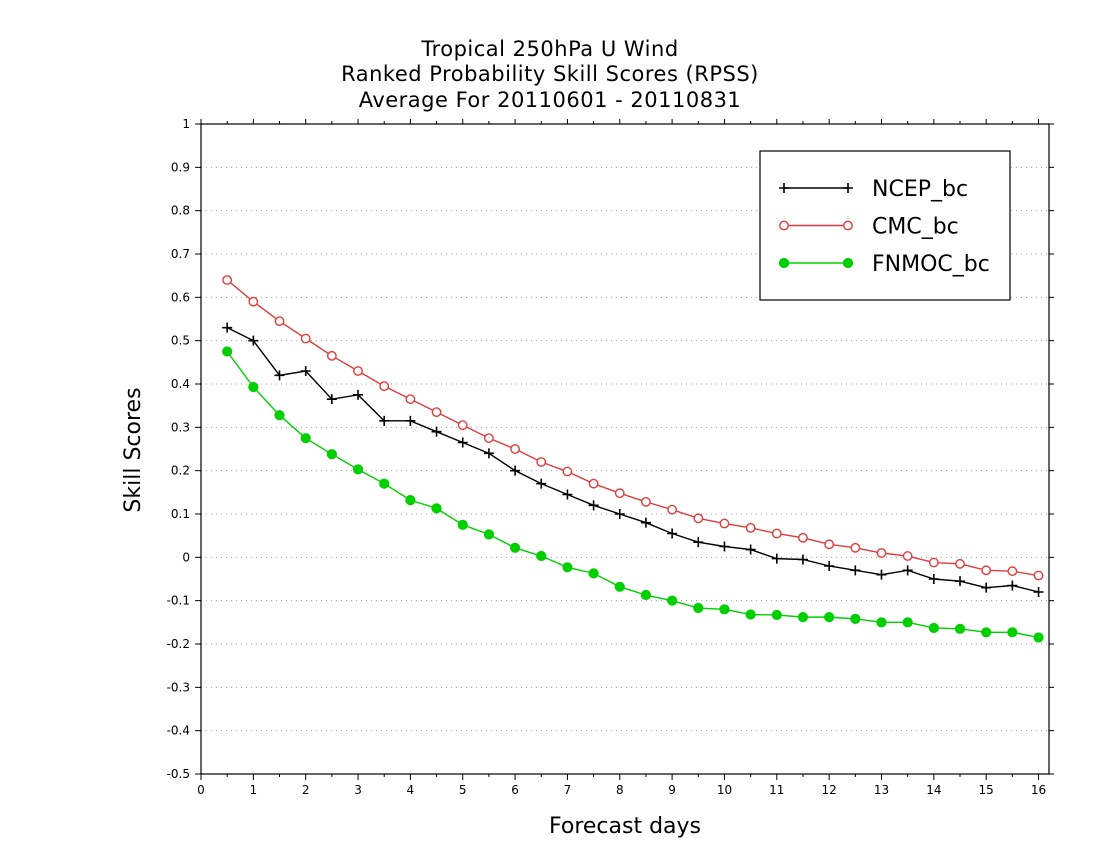 Image resolution: width=1100 pixels, height=850 pixels. What do you see at coordinates (186, 124) in the screenshot?
I see `y-tick-label: 1` at bounding box center [186, 124].